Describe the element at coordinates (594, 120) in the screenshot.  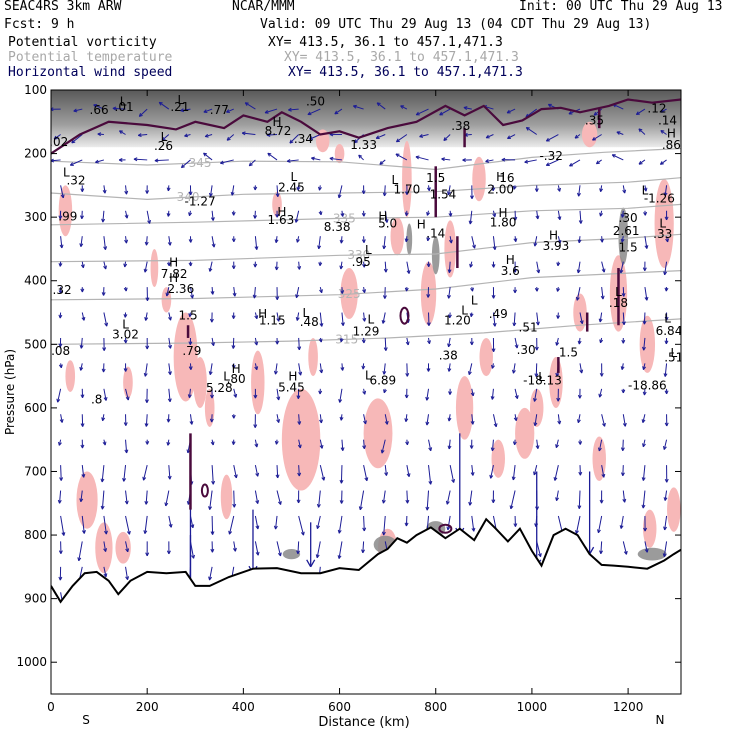
I see `pv-extremum-label: .35` at that location.